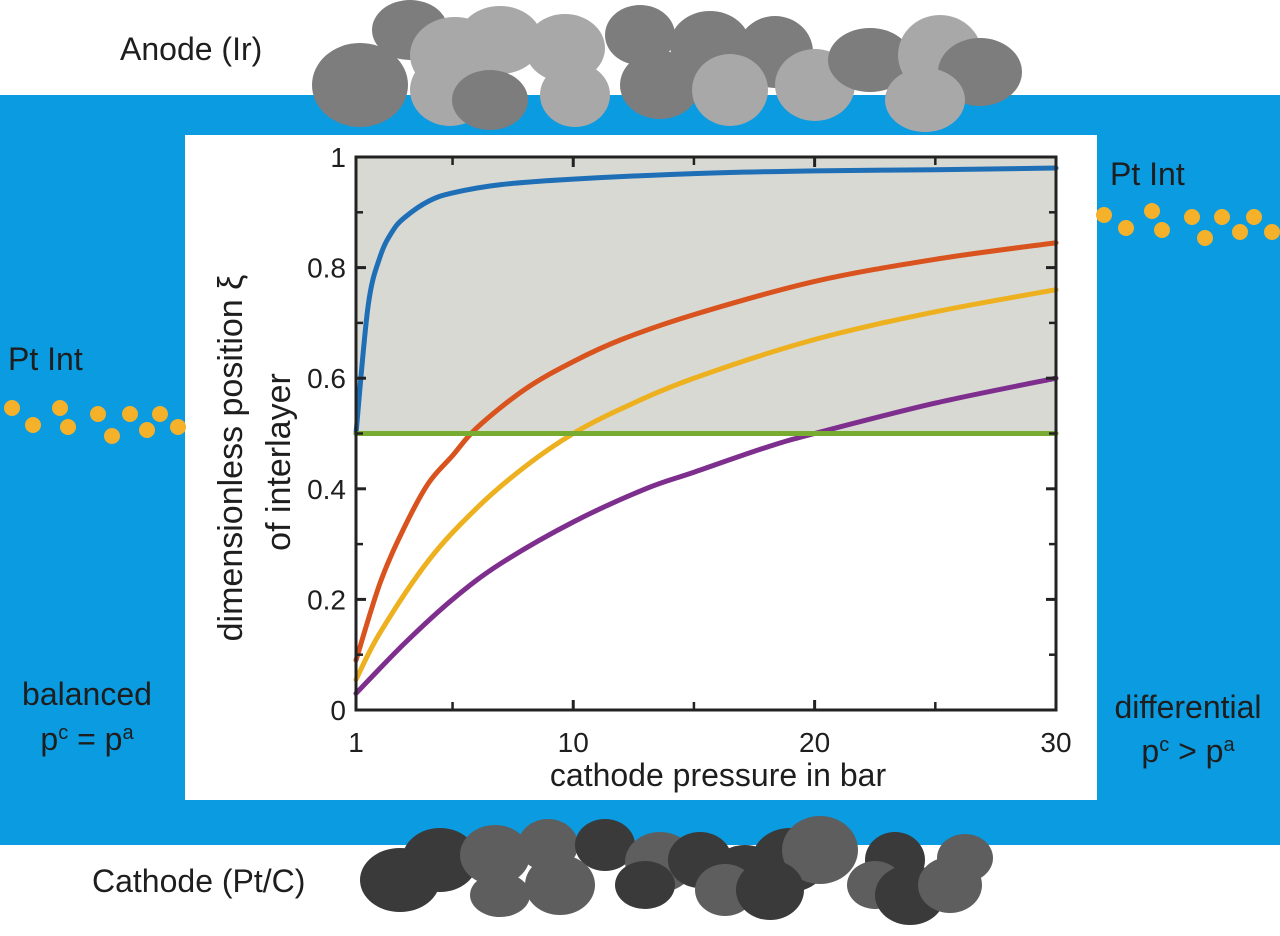 This screenshot has height=936, width=1280. Describe the element at coordinates (1188, 751) in the screenshot. I see `differential-equation: pc > pa` at that location.